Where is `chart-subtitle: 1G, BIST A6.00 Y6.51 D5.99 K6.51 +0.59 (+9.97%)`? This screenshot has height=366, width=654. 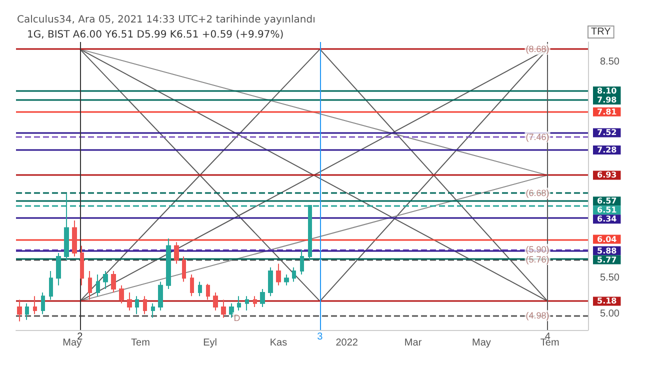 chart-subtitle: 1G, BIST A6.00 Y6.51 D5.99 K6.51 +0.59 (+9.97%) is located at coordinates (155, 35).